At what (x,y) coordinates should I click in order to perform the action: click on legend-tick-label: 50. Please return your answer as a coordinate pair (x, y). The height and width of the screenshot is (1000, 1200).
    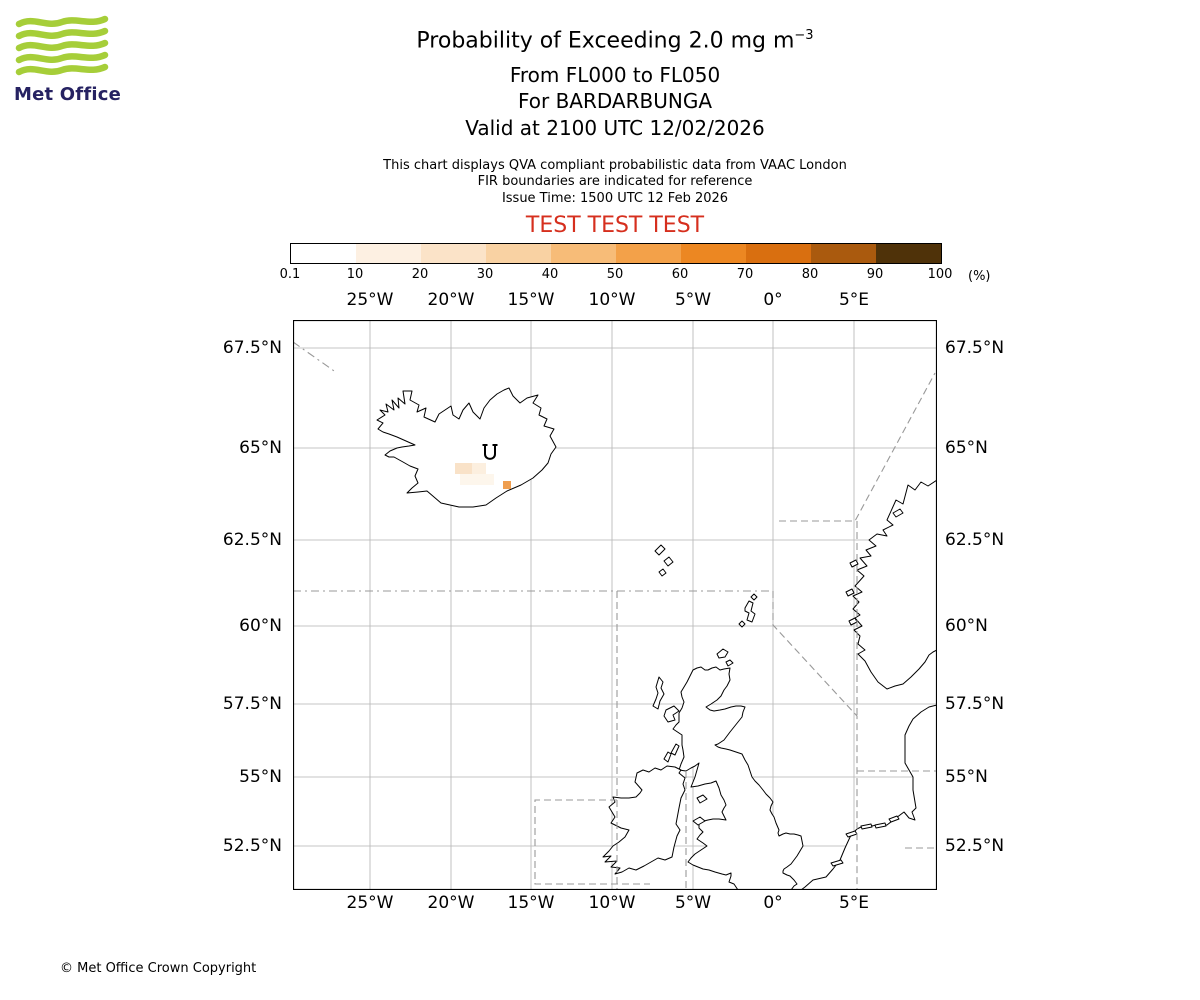
    Looking at the image, I should click on (615, 274).